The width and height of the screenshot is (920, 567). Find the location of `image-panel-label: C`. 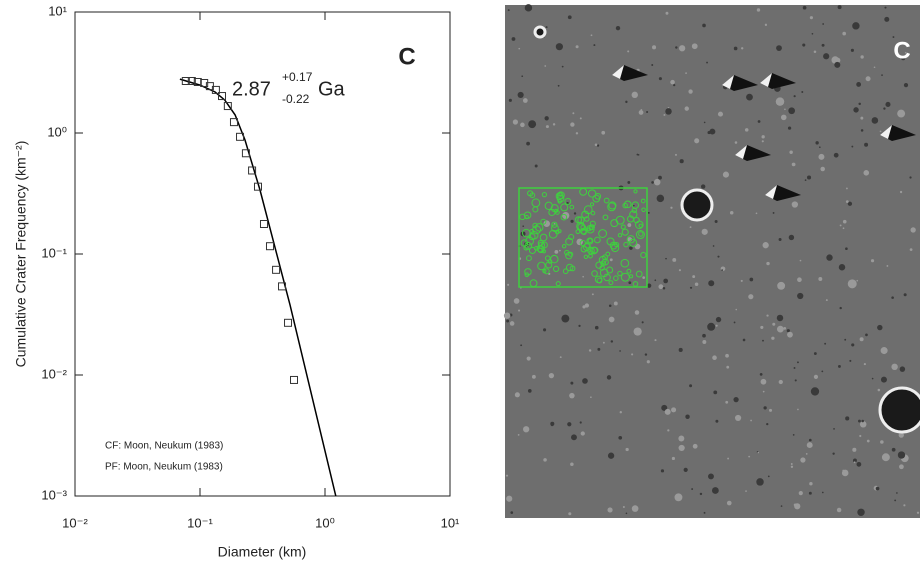

image-panel-label: C is located at coordinates (901, 50).